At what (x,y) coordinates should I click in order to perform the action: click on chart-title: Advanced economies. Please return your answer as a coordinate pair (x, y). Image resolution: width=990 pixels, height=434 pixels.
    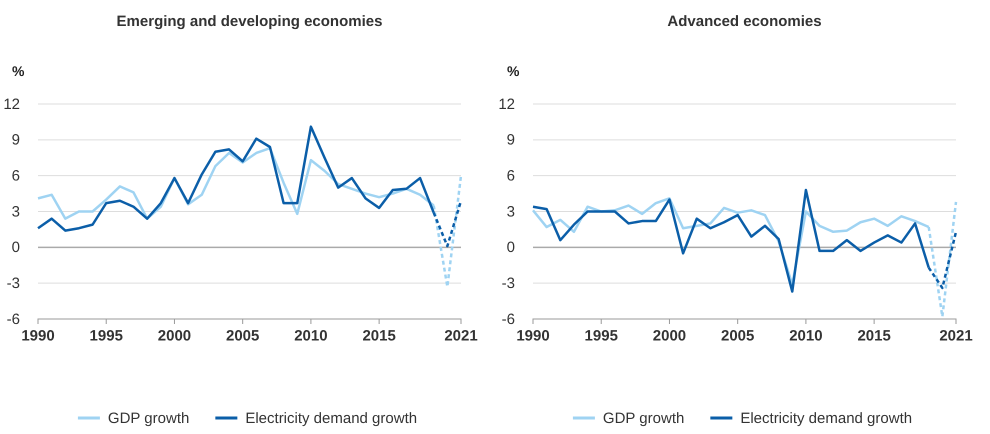
    Looking at the image, I should click on (744, 21).